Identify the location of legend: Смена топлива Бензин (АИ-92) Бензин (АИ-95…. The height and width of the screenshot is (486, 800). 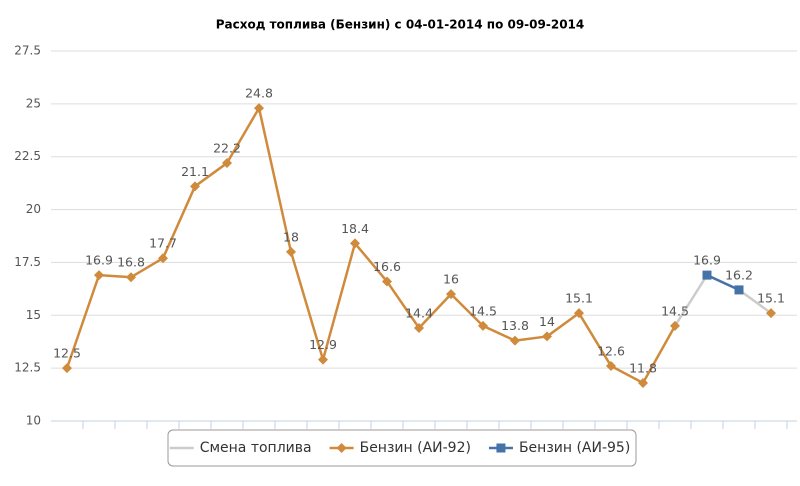
(399, 448).